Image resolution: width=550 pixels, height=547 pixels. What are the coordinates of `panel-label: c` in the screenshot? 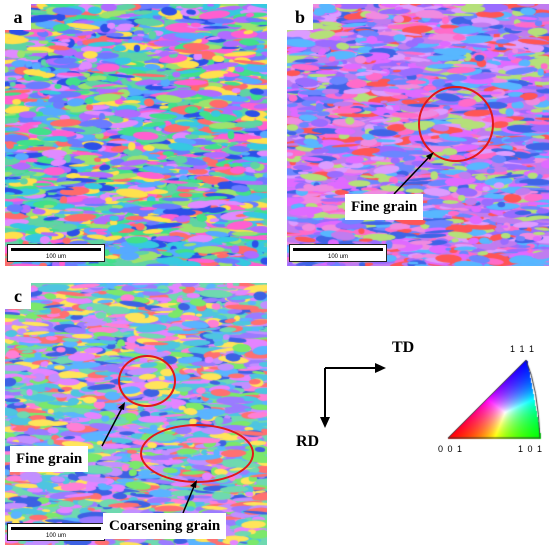 It's located at (18, 296).